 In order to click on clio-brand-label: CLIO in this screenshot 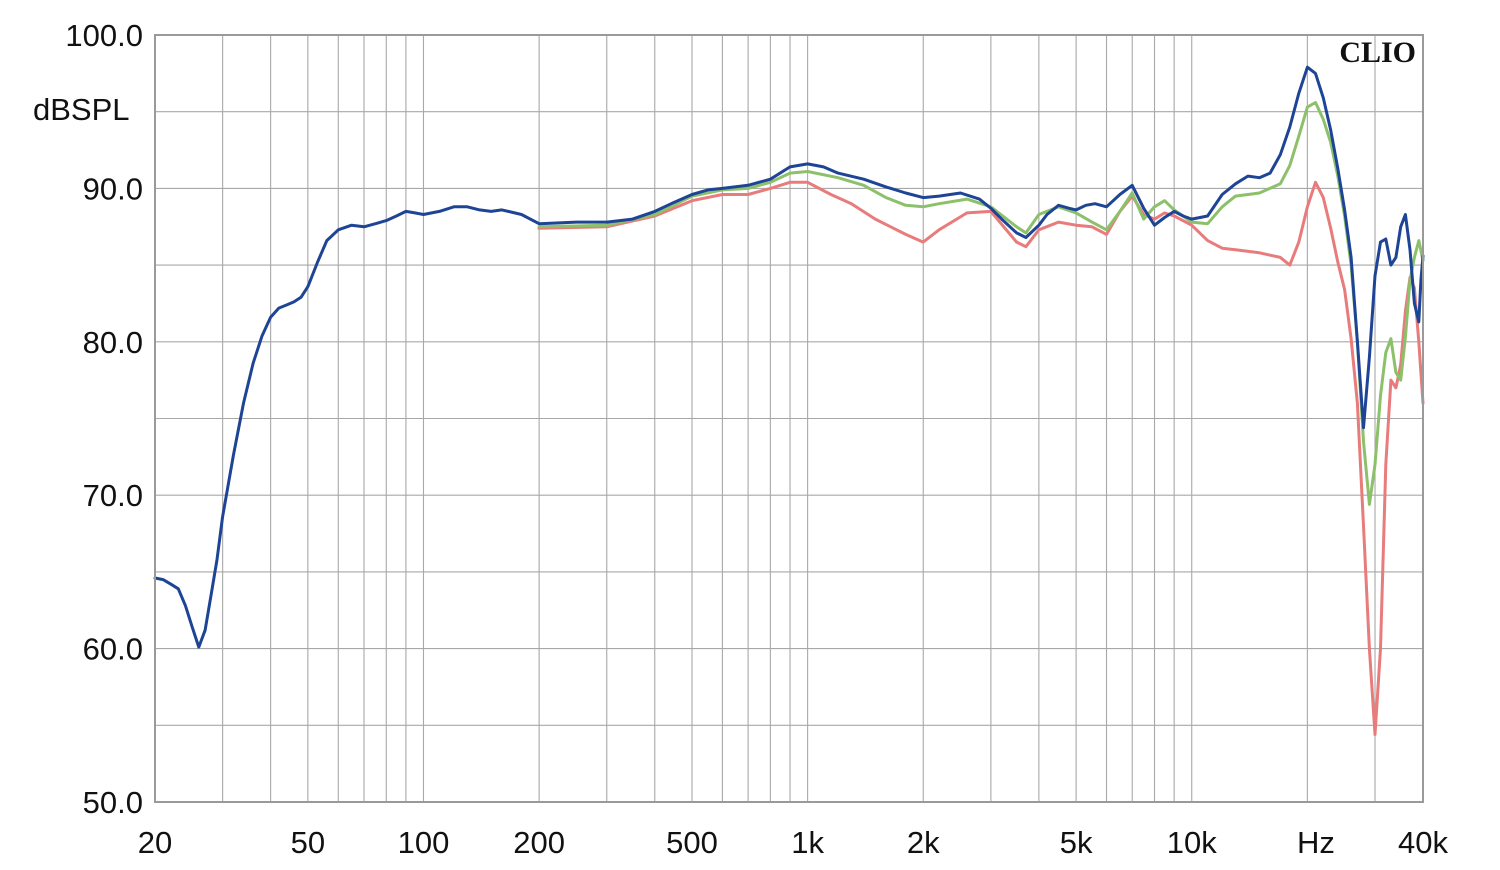, I will do `click(1377, 52)`.